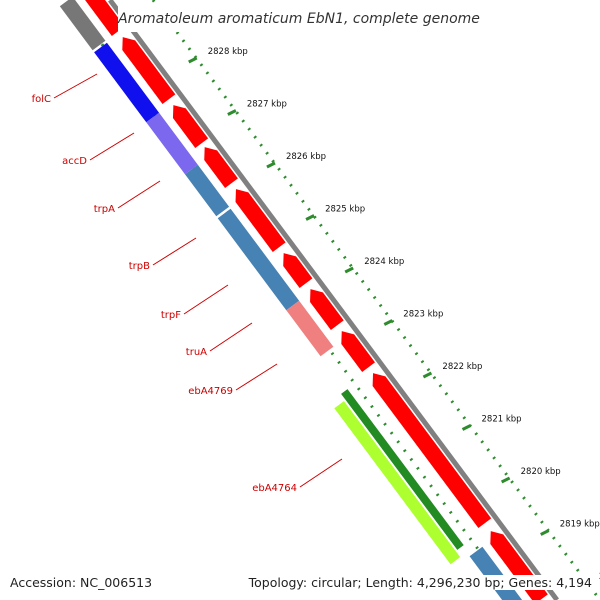 This screenshot has height=600, width=600. What do you see at coordinates (541, 472) in the screenshot?
I see `scale-tick-label: 2820 kbp` at bounding box center [541, 472].